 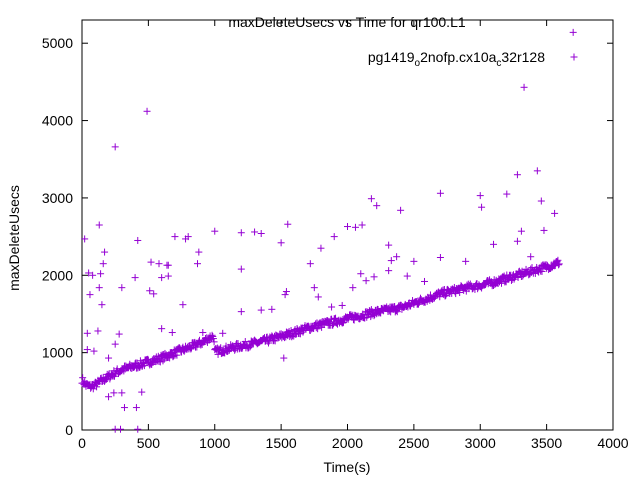 What do you see at coordinates (14, 238) in the screenshot?
I see `y-axis-label: maxDeleteUsecs` at bounding box center [14, 238].